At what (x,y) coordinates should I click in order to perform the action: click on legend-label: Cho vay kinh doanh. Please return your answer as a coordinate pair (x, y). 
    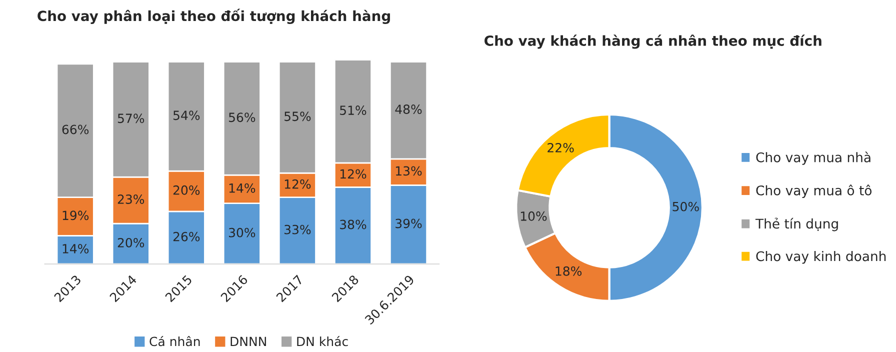
    Looking at the image, I should click on (821, 257).